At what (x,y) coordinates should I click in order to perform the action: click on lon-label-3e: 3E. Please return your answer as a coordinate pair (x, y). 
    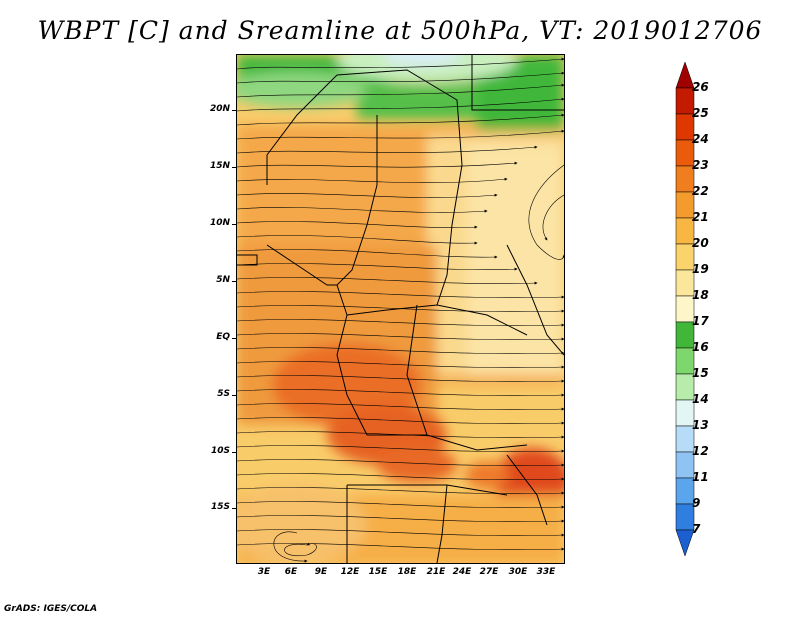
    Looking at the image, I should click on (264, 572).